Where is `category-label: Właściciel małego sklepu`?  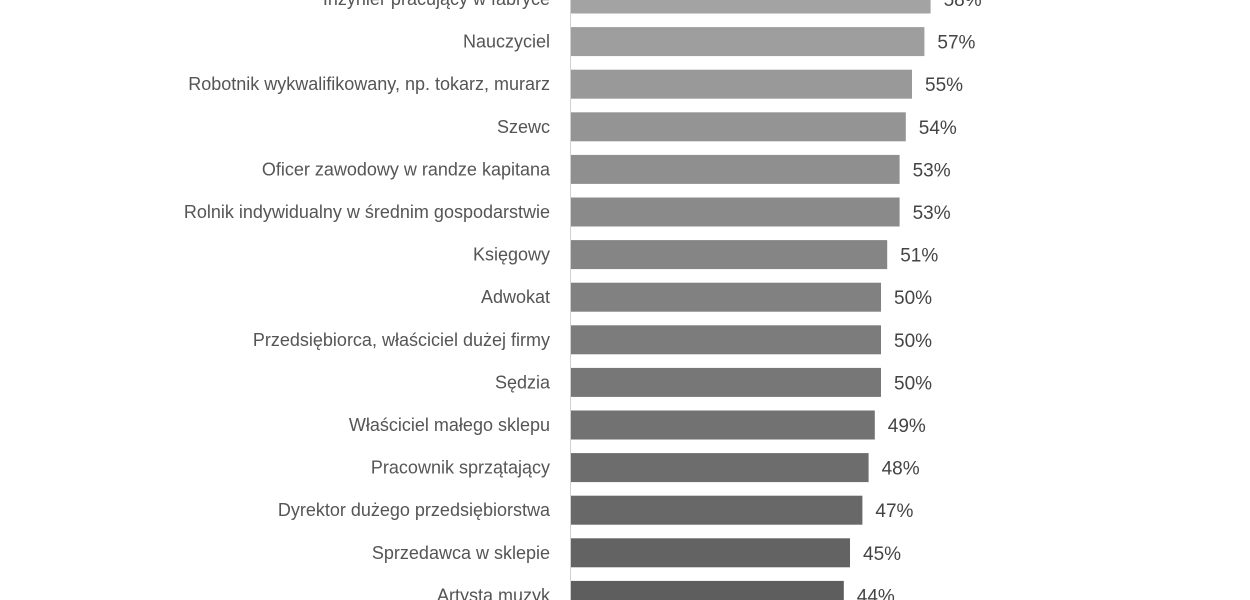
category-label: Właściciel małego sklepu is located at coordinates (449, 425).